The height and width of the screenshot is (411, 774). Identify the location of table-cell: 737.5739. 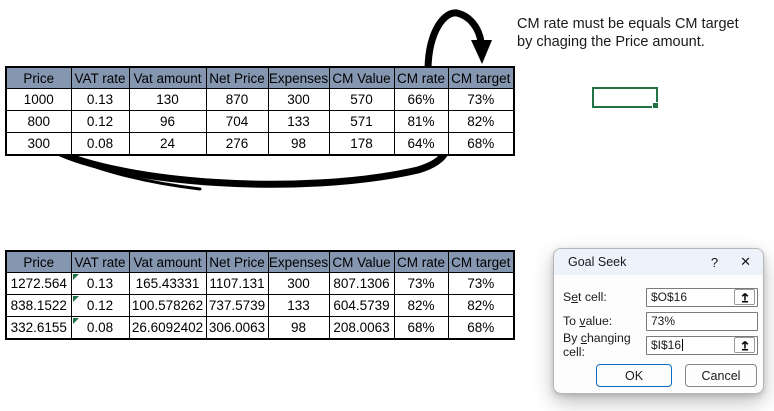
(237, 305).